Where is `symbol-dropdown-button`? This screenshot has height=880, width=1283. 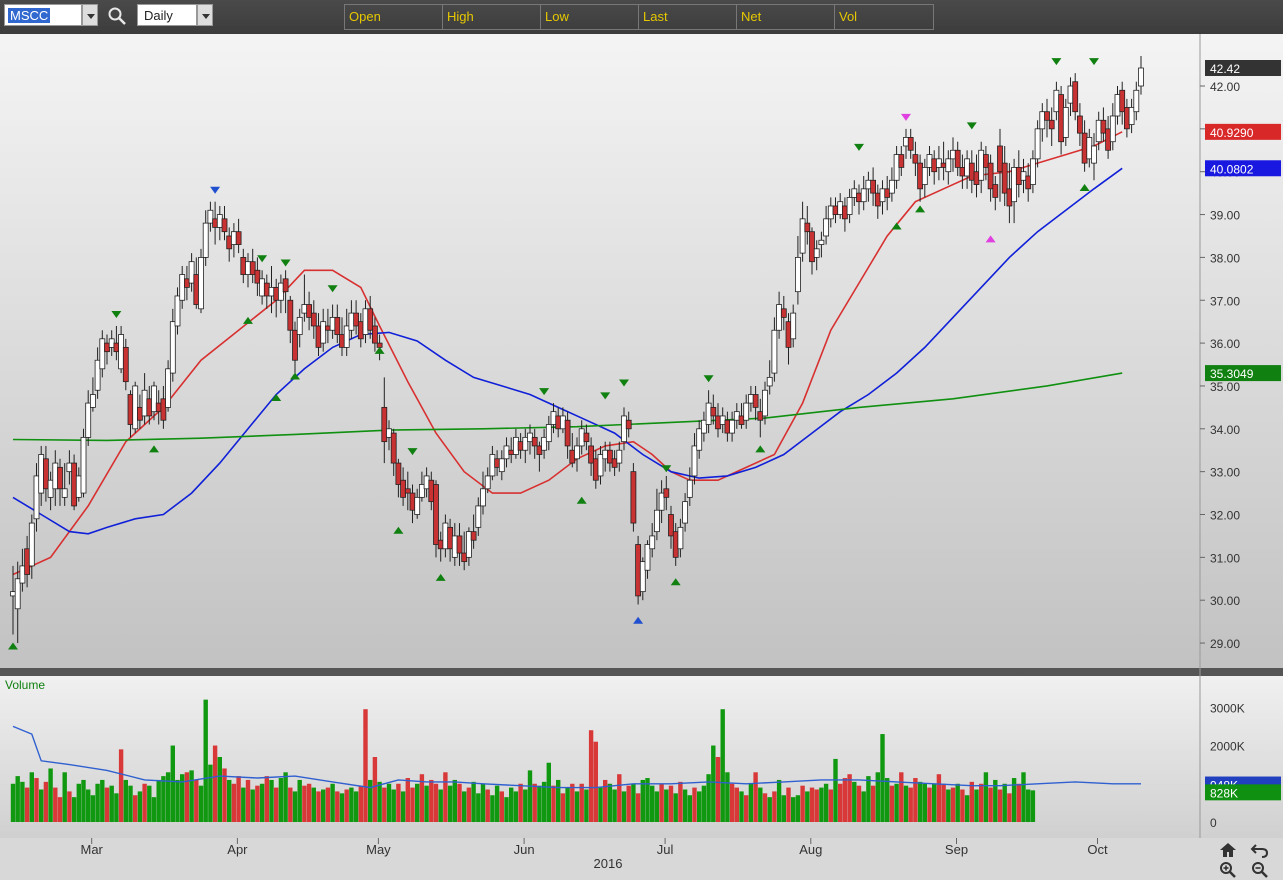 symbol-dropdown-button is located at coordinates (90, 15).